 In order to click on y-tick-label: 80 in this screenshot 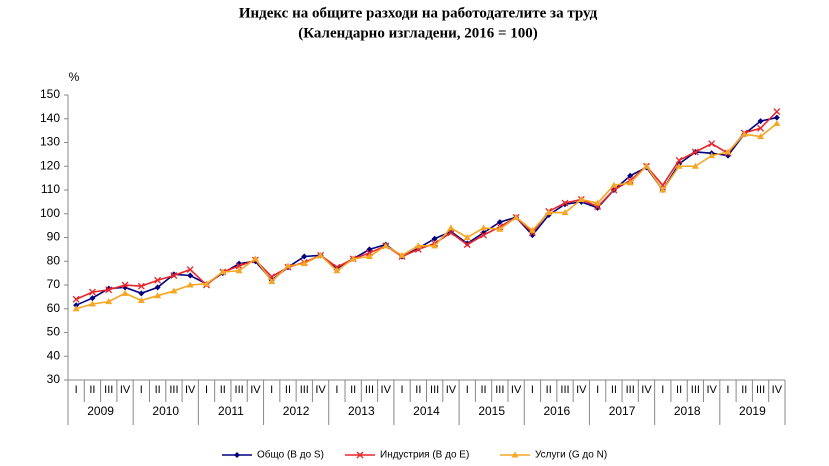, I will do `click(54, 260)`.